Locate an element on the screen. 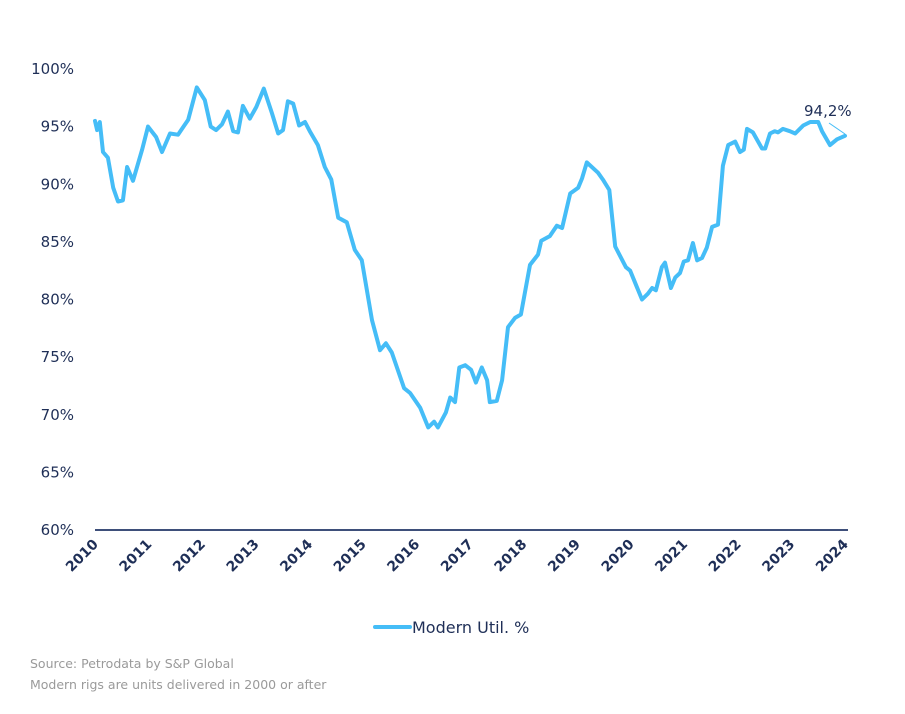  y-tick-label: 65% is located at coordinates (57, 472).